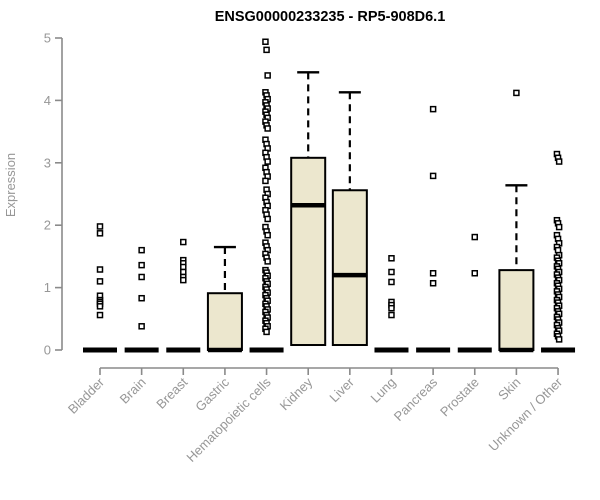 Image resolution: width=600 pixels, height=500 pixels. I want to click on x-category-label-unknown-other: Unknown / Other, so click(526, 414).